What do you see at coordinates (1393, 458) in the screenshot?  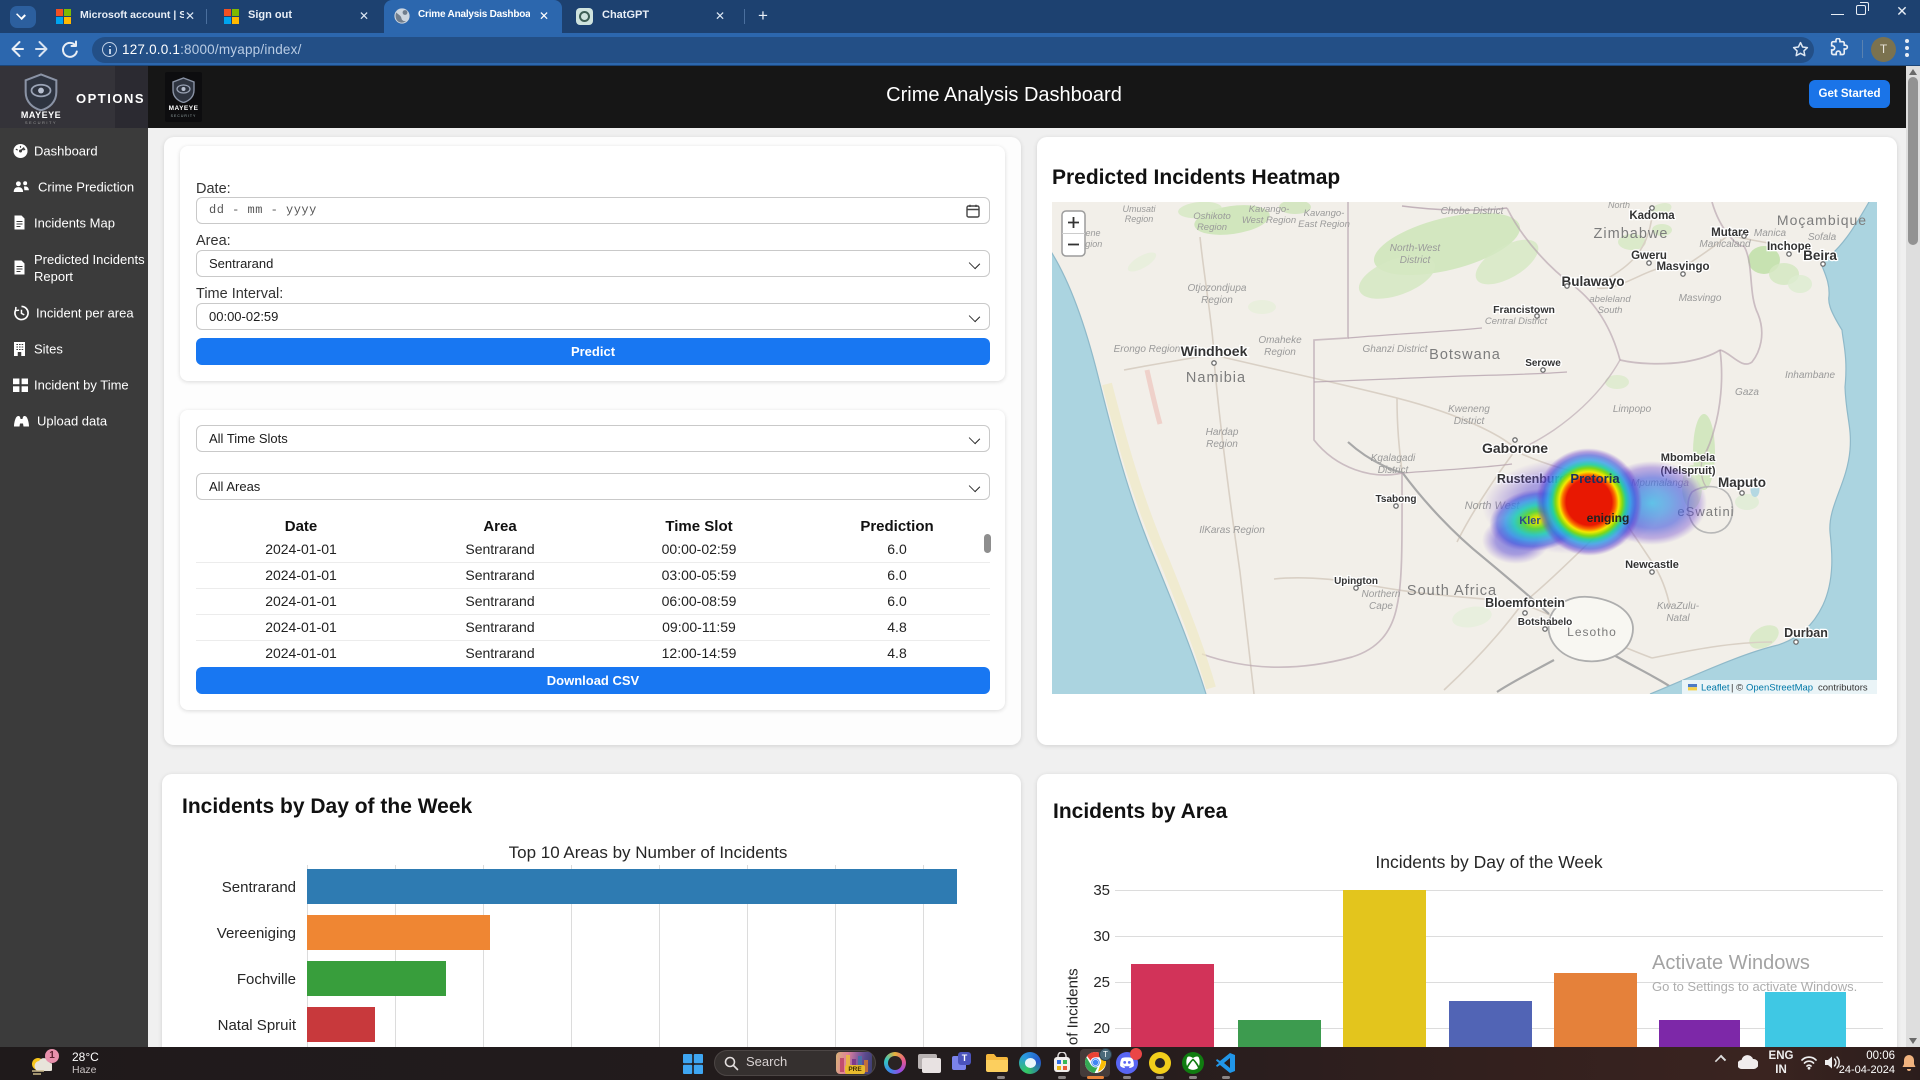 I see `svg-text: Kgalagadi` at bounding box center [1393, 458].